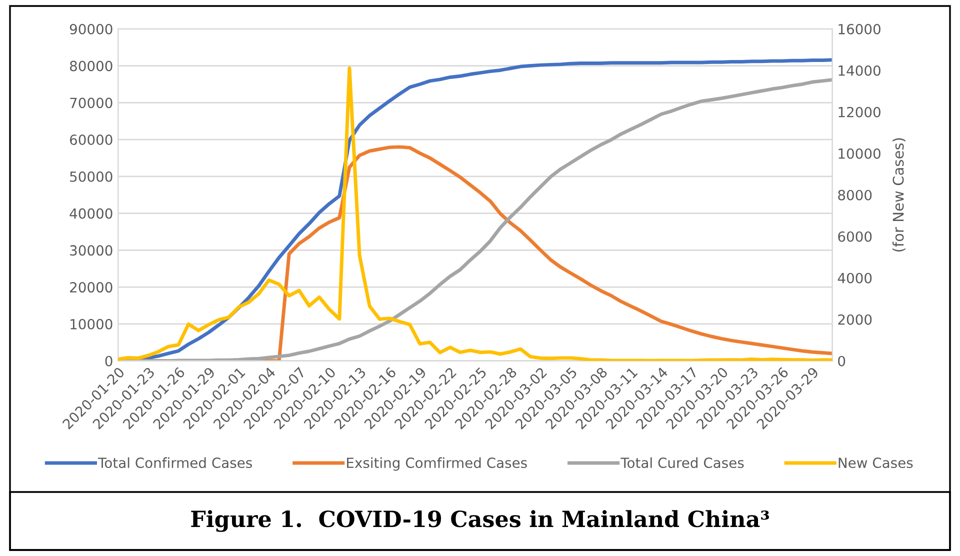 The image size is (960, 556). Describe the element at coordinates (437, 464) in the screenshot. I see `legend-label: Exsiting Comfirmed Cases` at that location.